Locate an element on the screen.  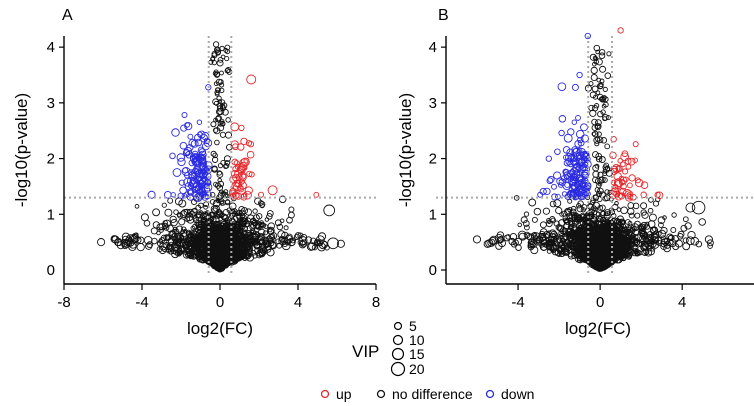
legend-down-marker is located at coordinates (490, 394).